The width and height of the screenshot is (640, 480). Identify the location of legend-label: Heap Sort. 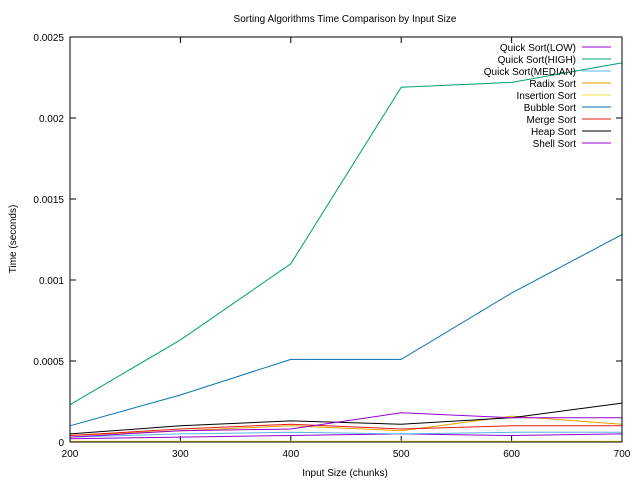
(553, 132).